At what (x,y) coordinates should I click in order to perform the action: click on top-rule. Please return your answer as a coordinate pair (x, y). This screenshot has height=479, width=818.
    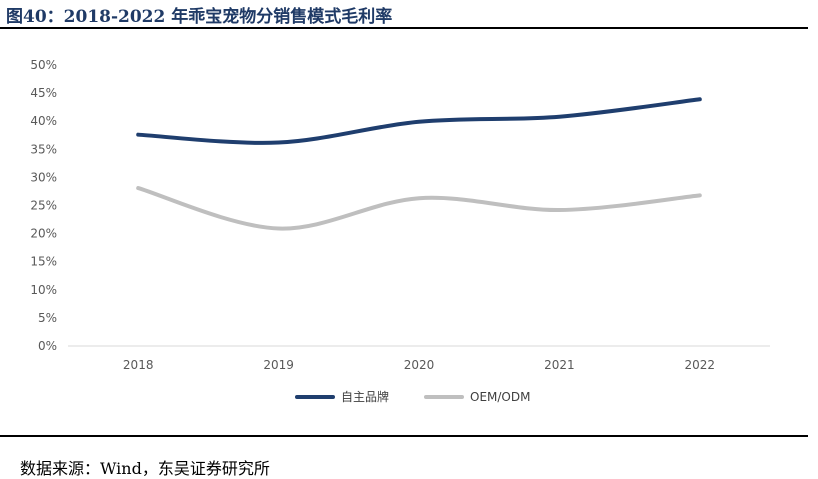
    Looking at the image, I should click on (404, 28).